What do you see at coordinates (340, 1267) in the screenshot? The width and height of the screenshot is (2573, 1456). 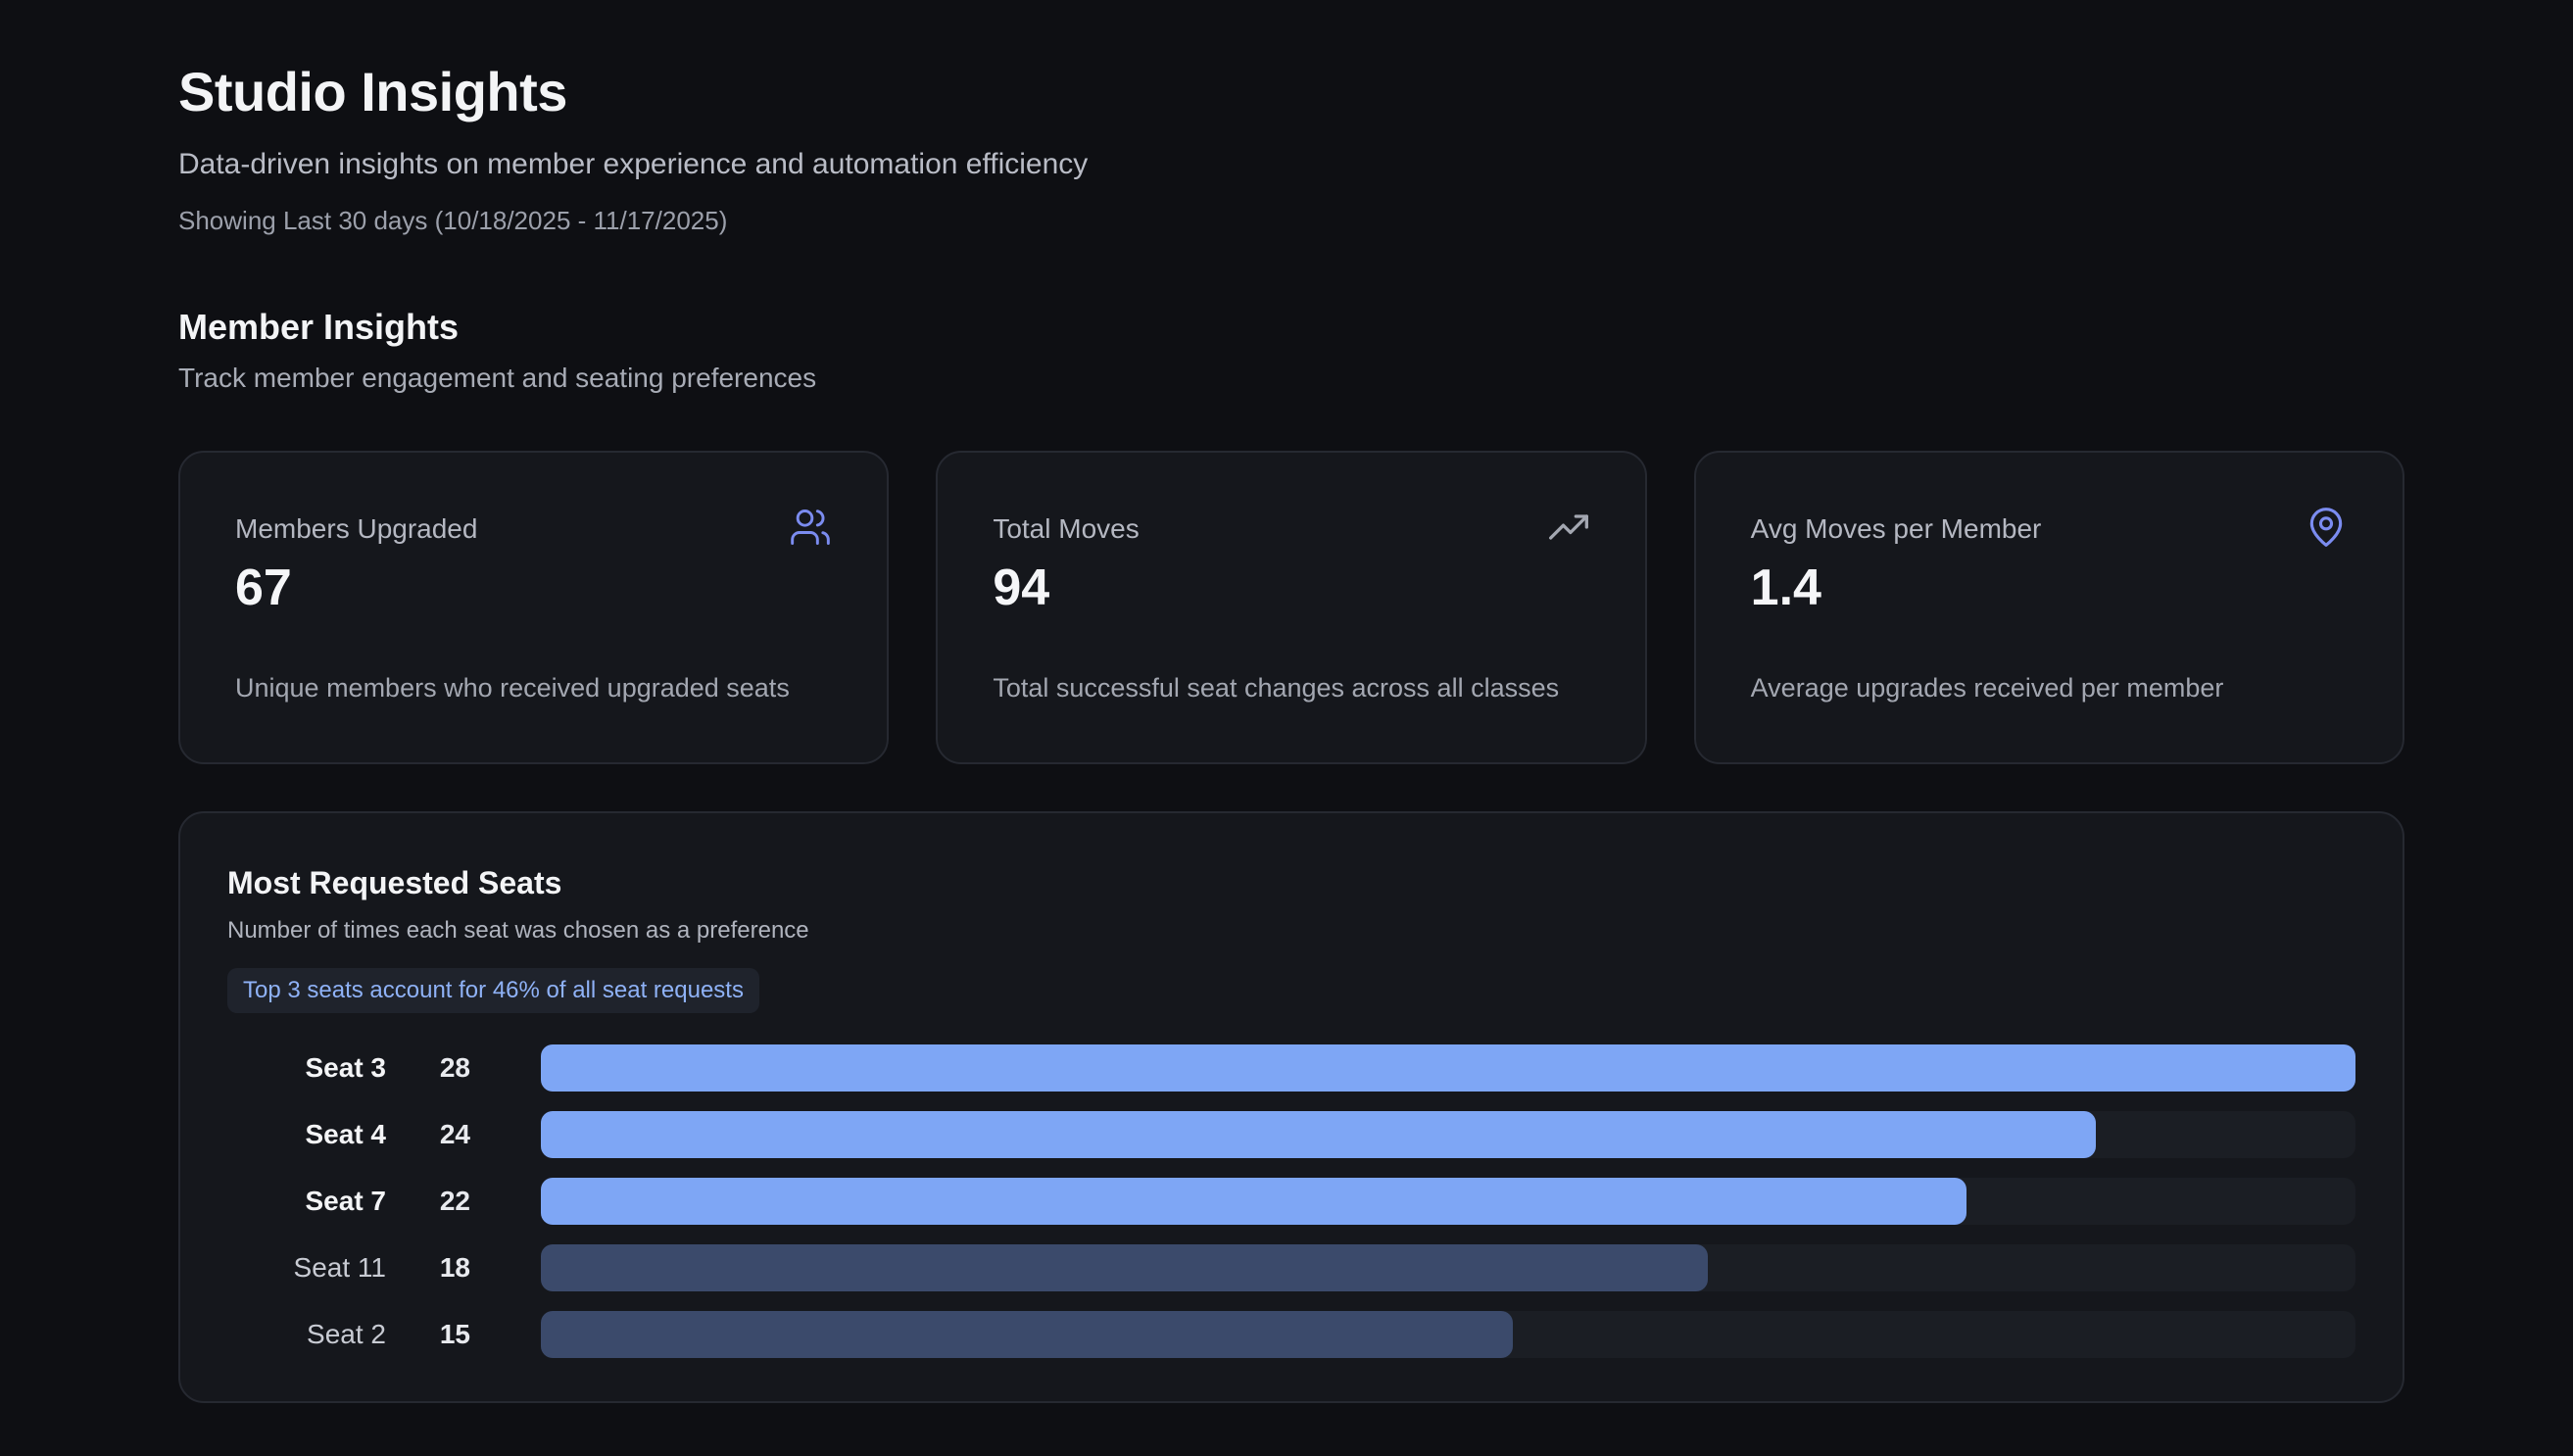 I see `seat-label: Seat 11` at bounding box center [340, 1267].